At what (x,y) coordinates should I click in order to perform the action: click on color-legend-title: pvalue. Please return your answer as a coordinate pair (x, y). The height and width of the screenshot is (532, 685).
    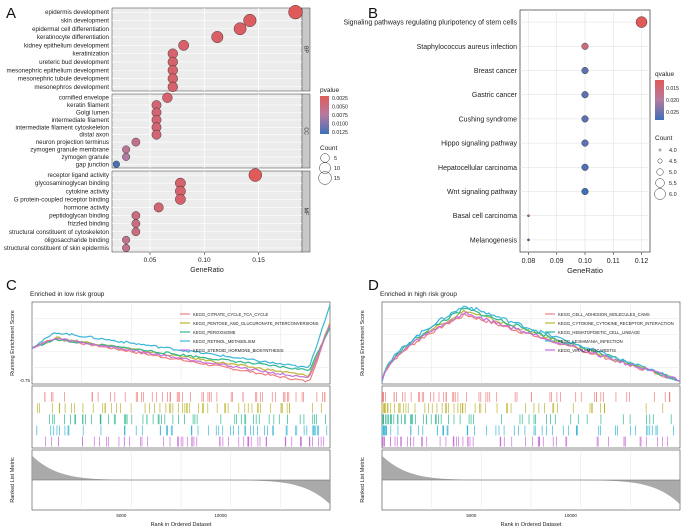
    Looking at the image, I should click on (330, 90).